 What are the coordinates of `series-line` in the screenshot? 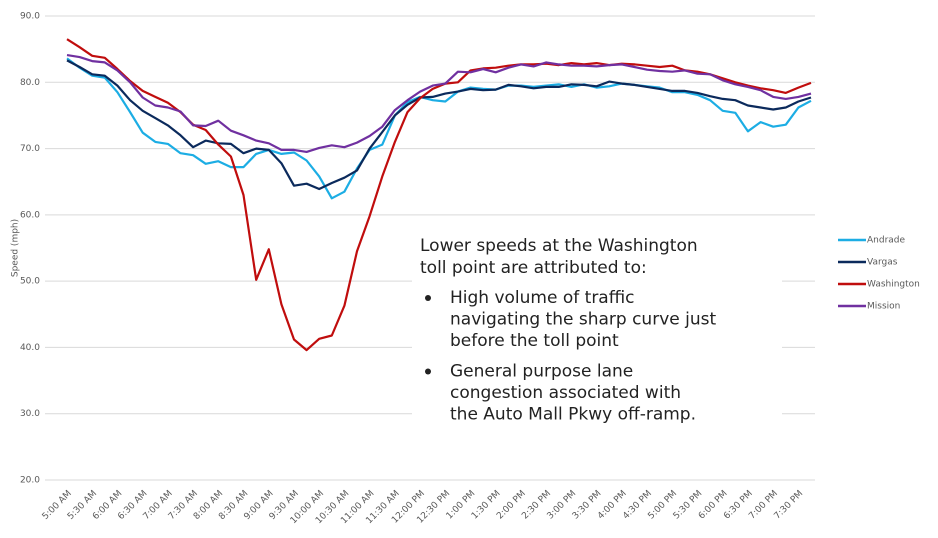 It's located at (439, 103).